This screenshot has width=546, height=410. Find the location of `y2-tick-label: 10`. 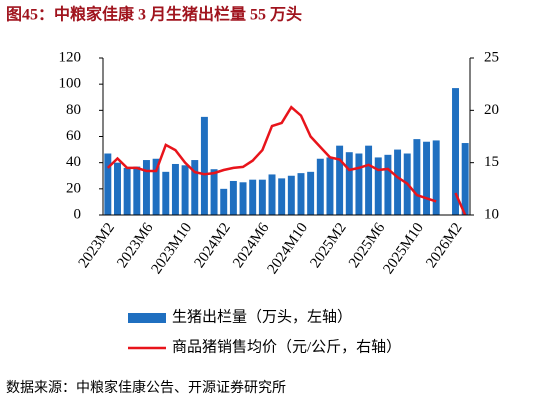

y2-tick-label: 10 is located at coordinates (491, 214).